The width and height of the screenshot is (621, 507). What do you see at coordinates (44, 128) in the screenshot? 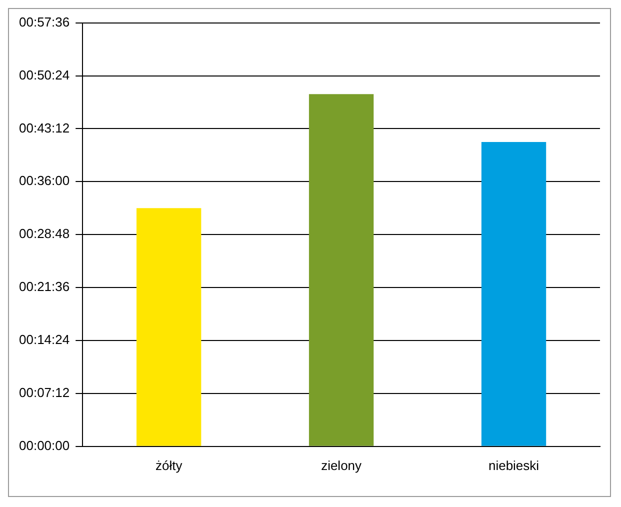
I see `y-tick-label: 00:43:12` at bounding box center [44, 128].